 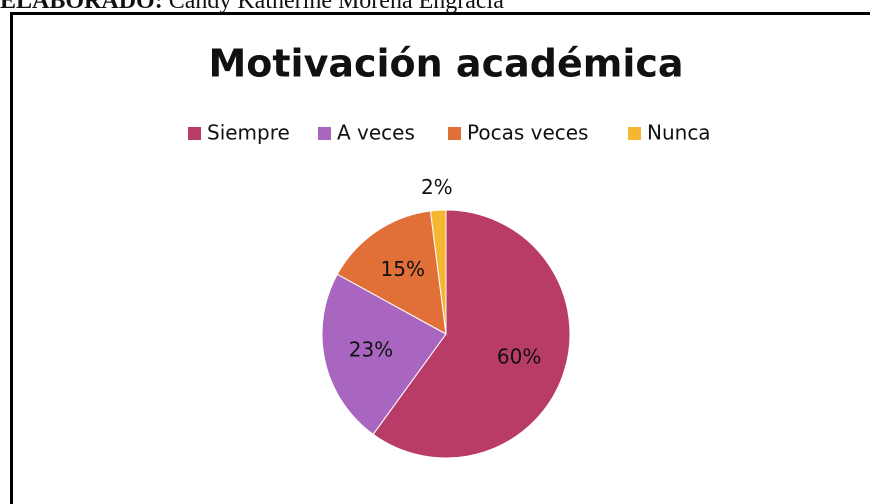 What do you see at coordinates (376, 133) in the screenshot?
I see `legend-label: A veces` at bounding box center [376, 133].